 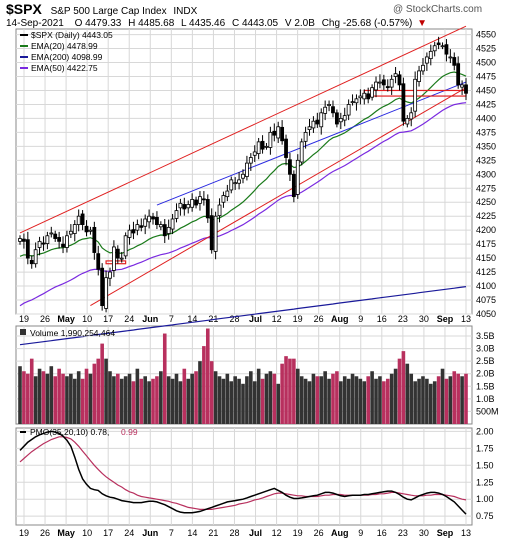 What do you see at coordinates (255, 23) in the screenshot?
I see `close-value: C 4443.05` at bounding box center [255, 23].